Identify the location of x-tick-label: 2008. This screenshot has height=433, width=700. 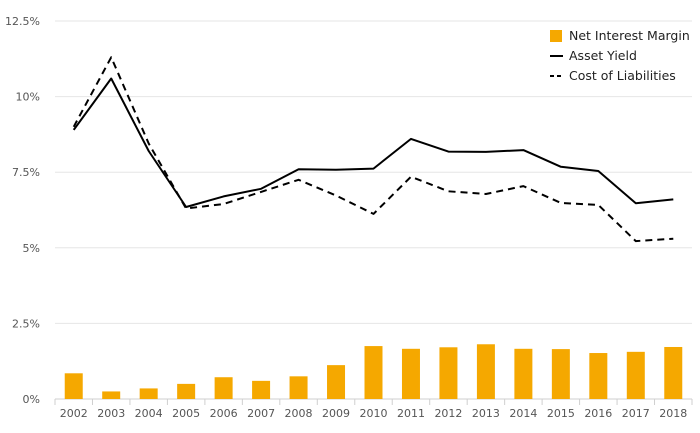
(299, 413).